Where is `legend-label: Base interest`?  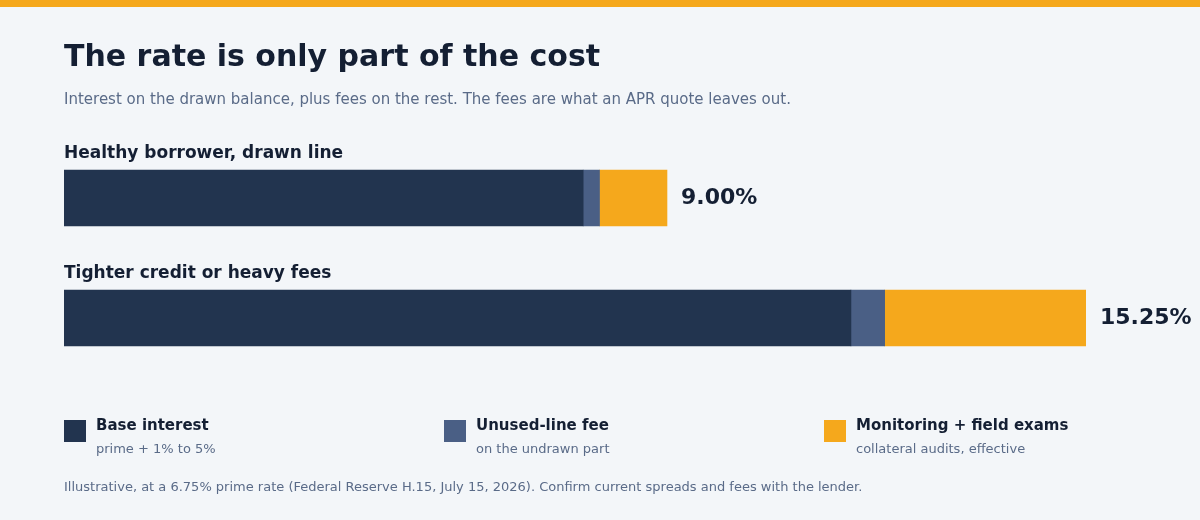 legend-label: Base interest is located at coordinates (152, 425).